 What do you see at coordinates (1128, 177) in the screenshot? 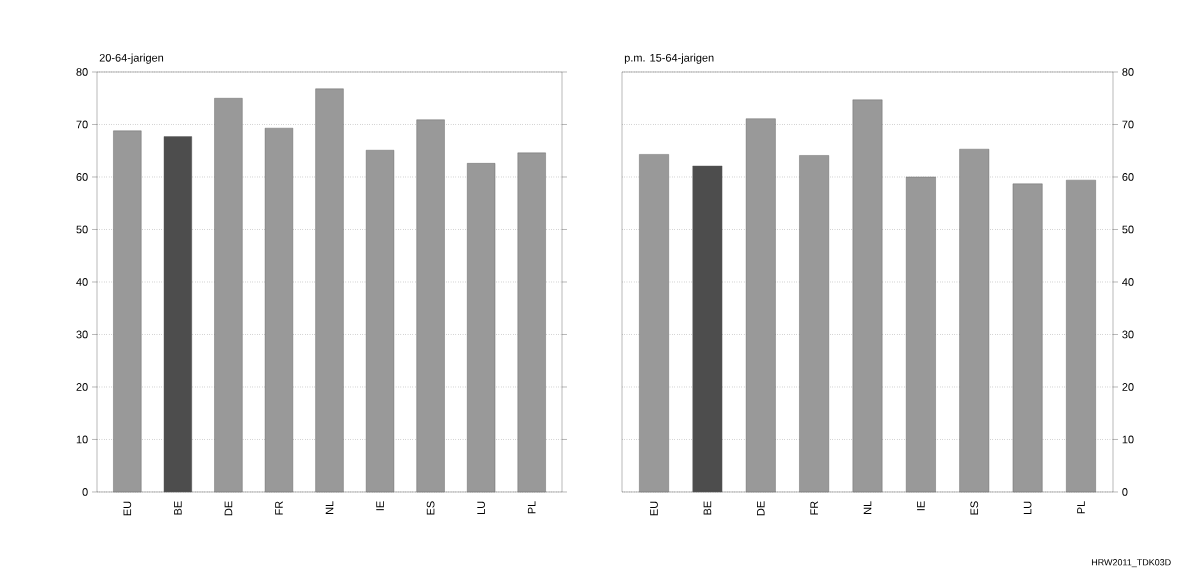
I see `y2-tick-label: 60` at bounding box center [1128, 177].